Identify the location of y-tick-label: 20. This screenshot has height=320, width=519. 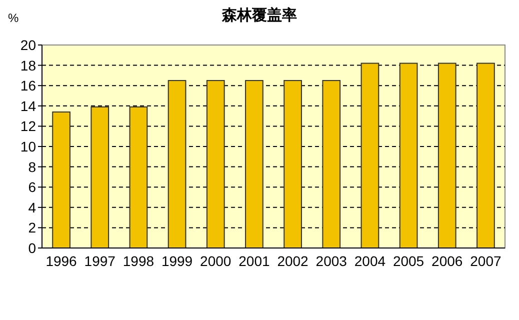
(28, 45).